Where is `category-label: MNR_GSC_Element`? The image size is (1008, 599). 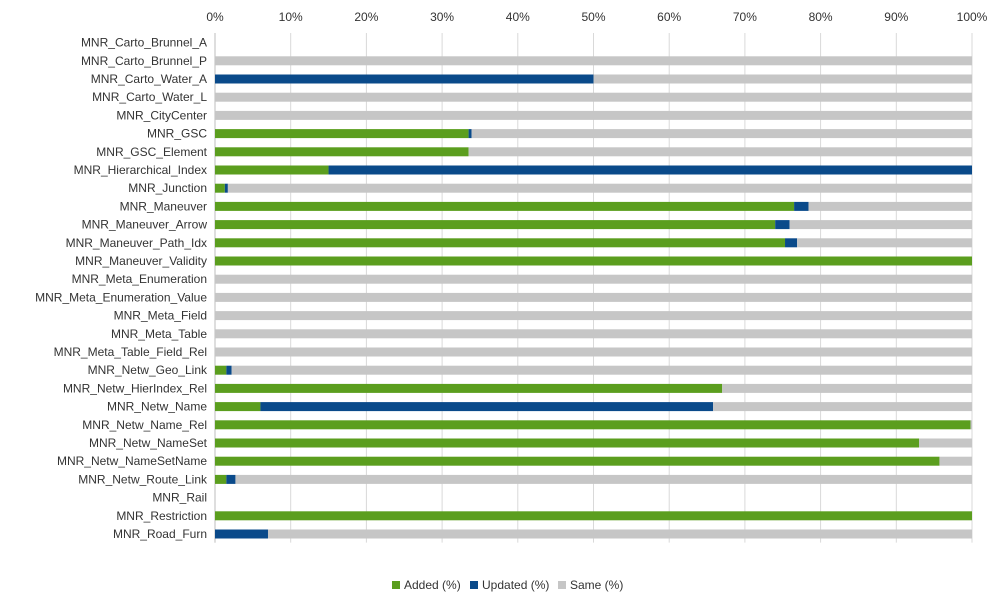 category-label: MNR_GSC_Element is located at coordinates (151, 152).